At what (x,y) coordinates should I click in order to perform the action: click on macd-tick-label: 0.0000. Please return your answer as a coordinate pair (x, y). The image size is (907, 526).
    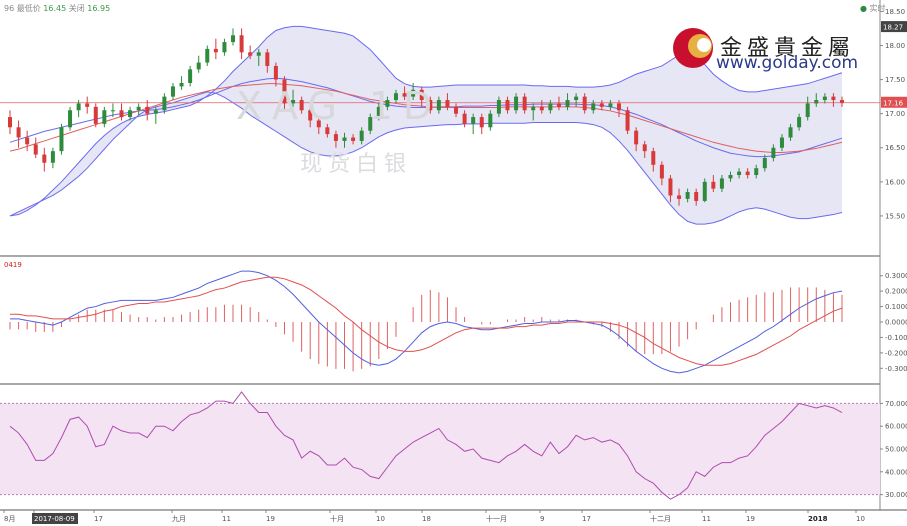
    Looking at the image, I should click on (896, 323).